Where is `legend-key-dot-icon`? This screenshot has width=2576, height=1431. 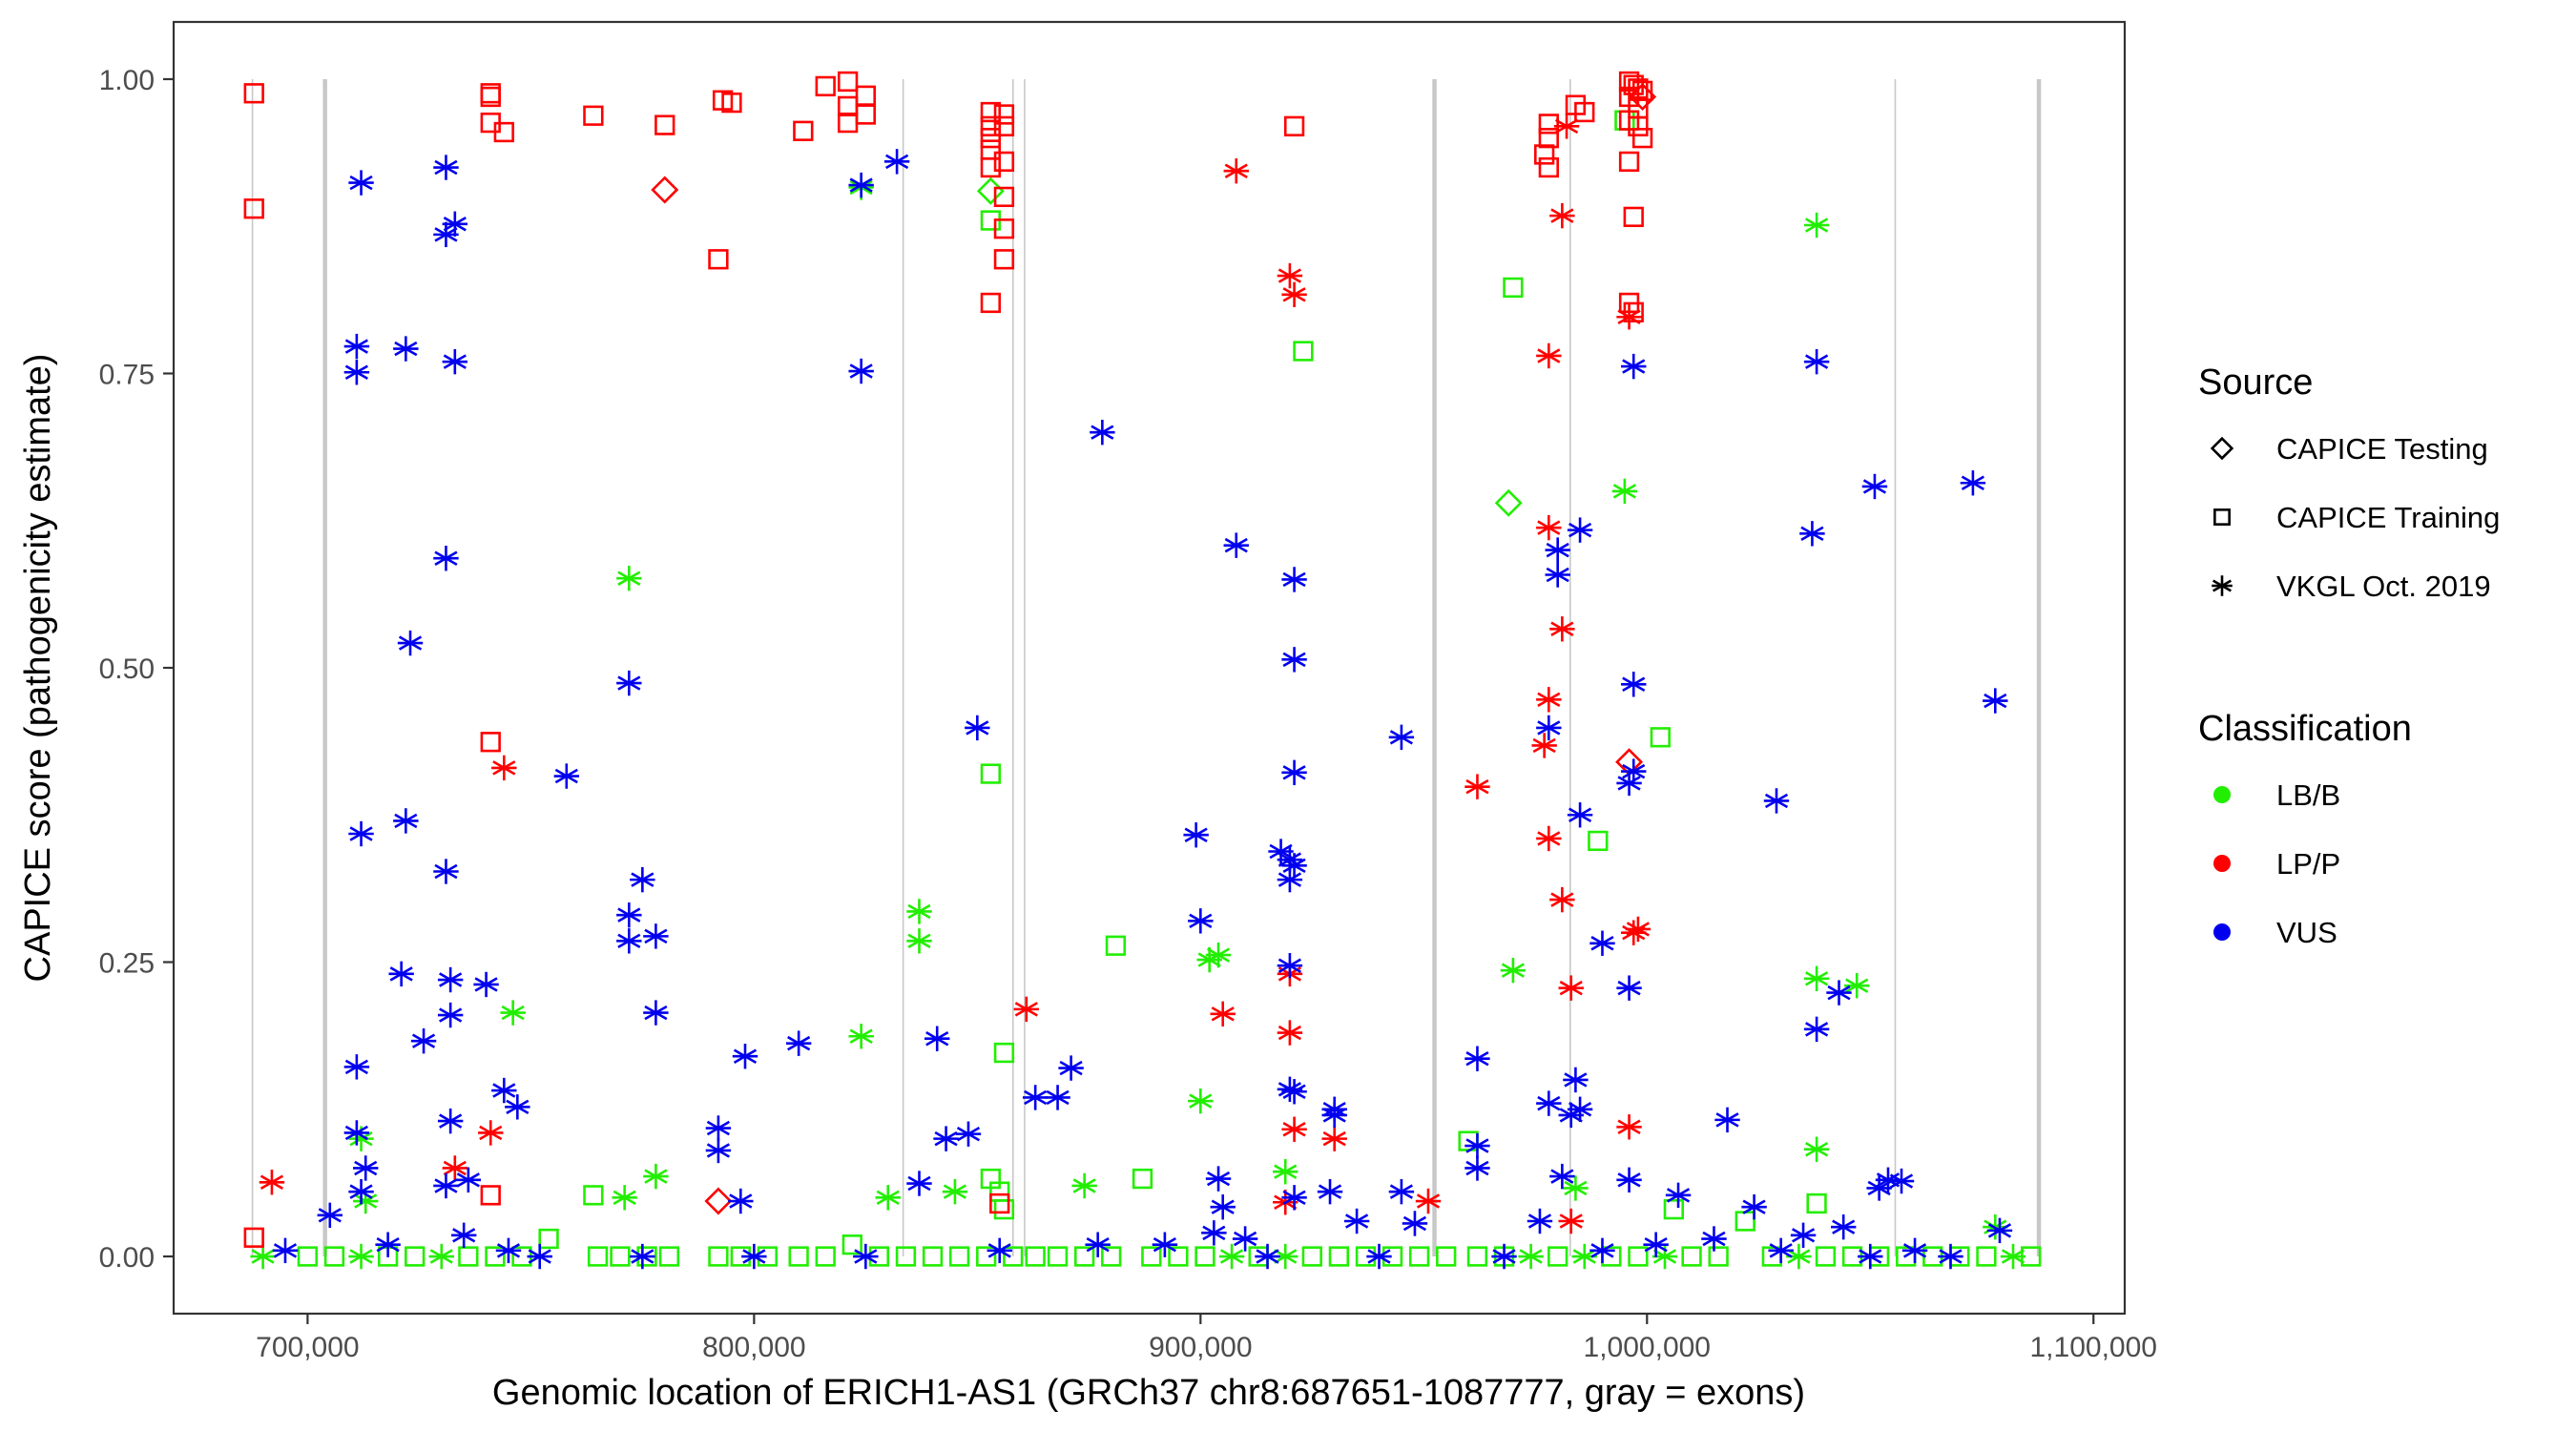 legend-key-dot-icon is located at coordinates (2222, 795).